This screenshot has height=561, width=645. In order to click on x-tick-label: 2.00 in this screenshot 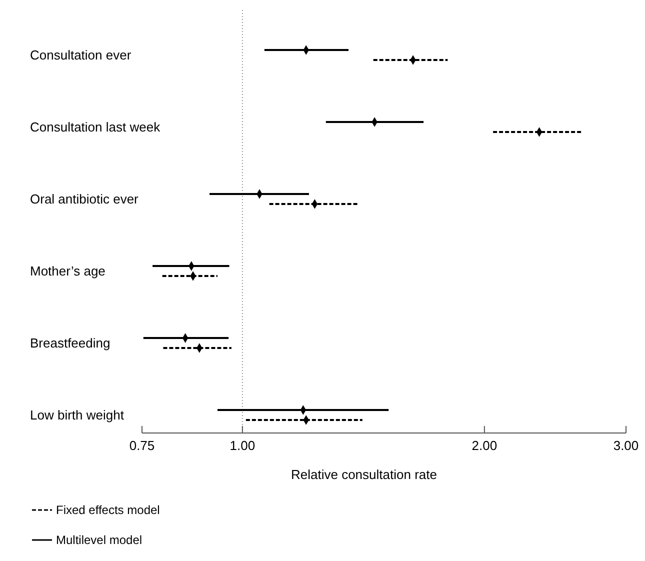, I will do `click(485, 445)`.